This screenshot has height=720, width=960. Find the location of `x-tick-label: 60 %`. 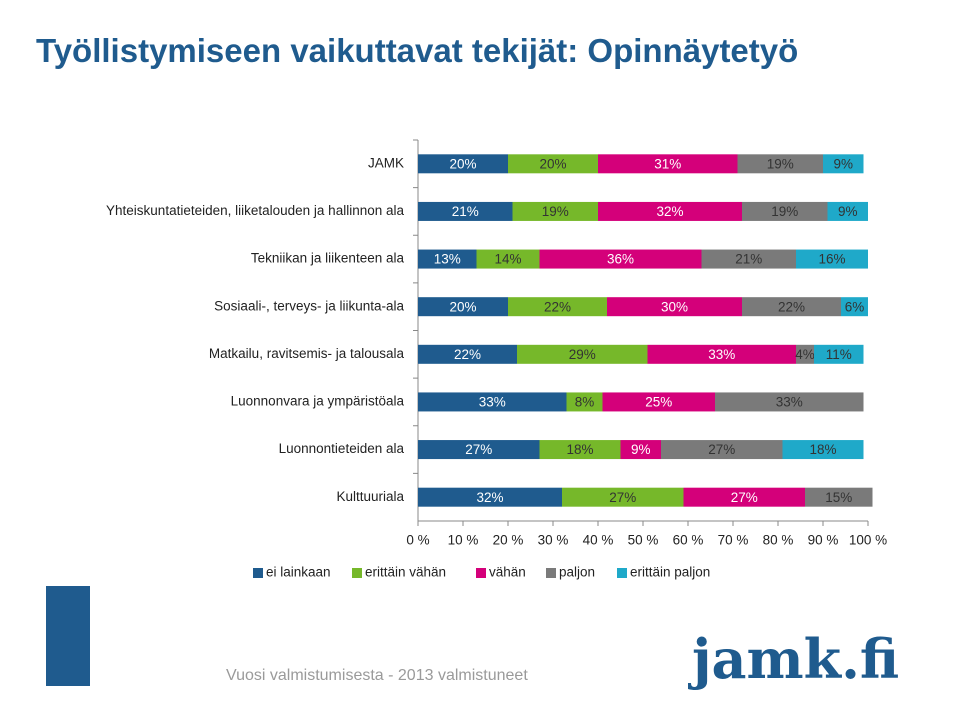

x-tick-label: 60 % is located at coordinates (688, 540).